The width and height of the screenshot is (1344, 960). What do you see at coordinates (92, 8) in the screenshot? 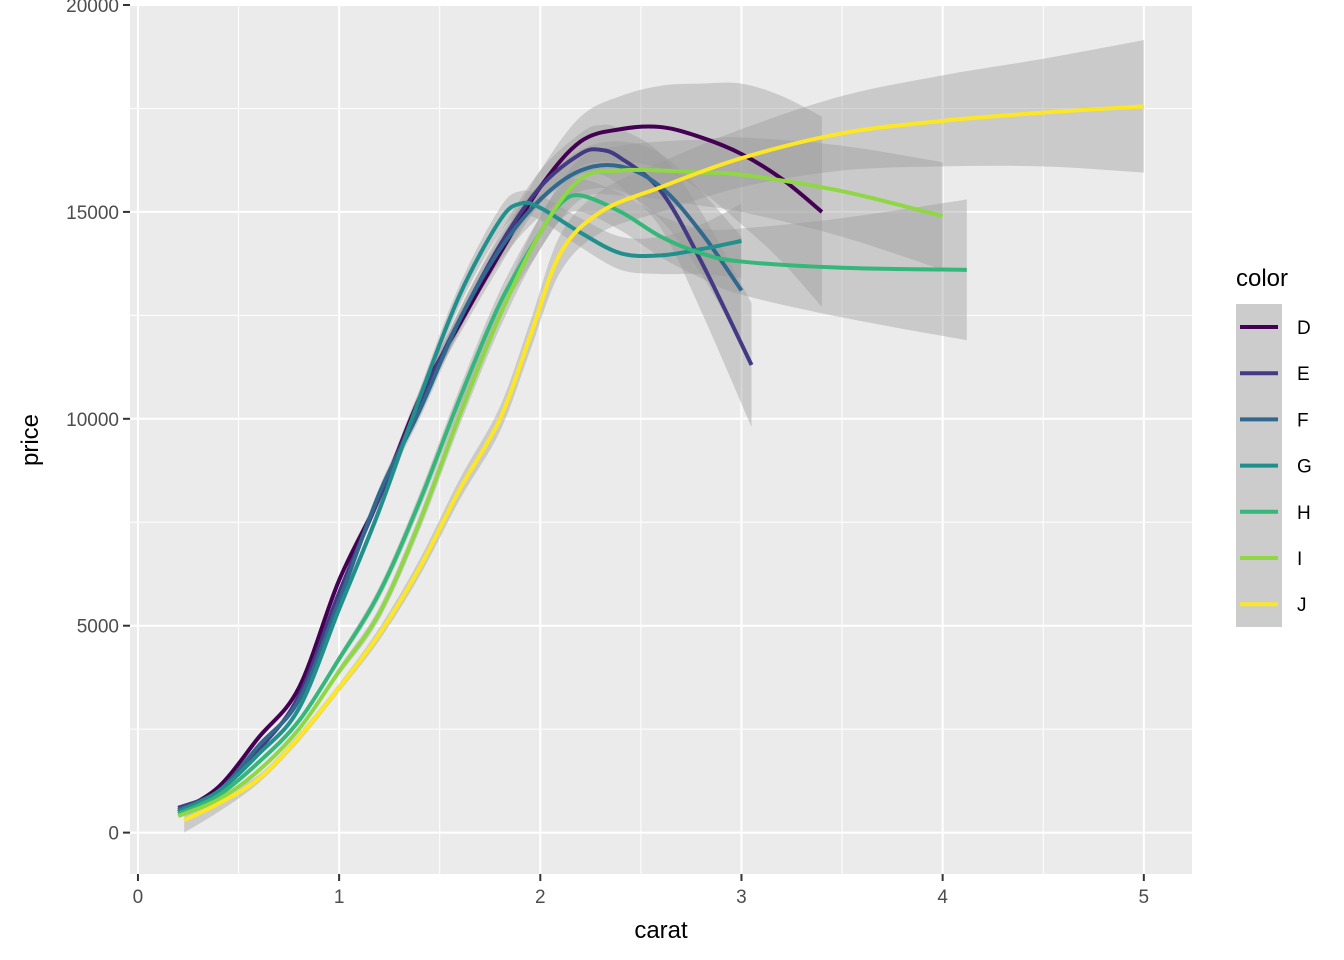
I see `y-tick-label: 20000` at bounding box center [92, 8].